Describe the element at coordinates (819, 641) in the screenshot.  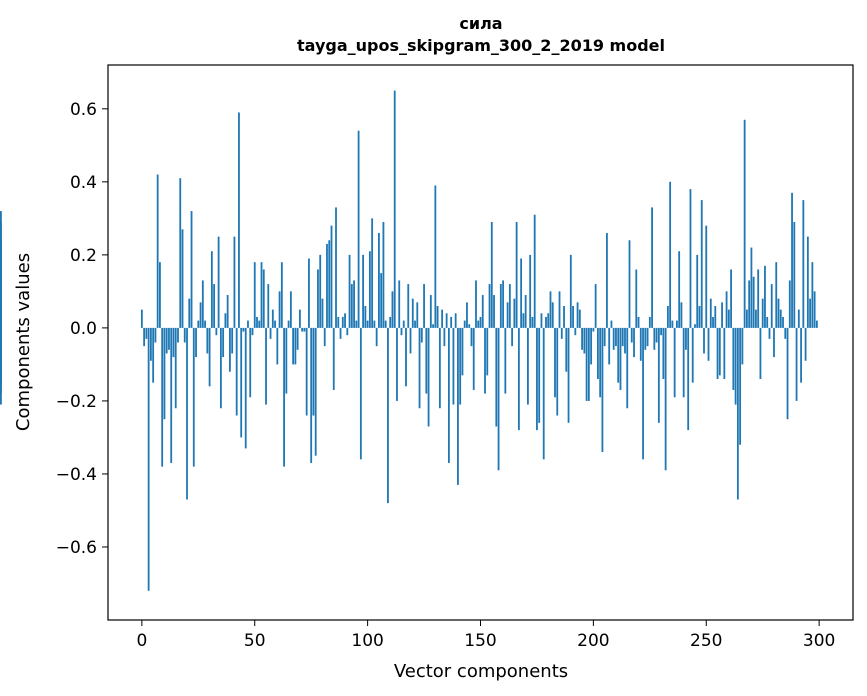
I see `x-tick-label: 300` at that location.